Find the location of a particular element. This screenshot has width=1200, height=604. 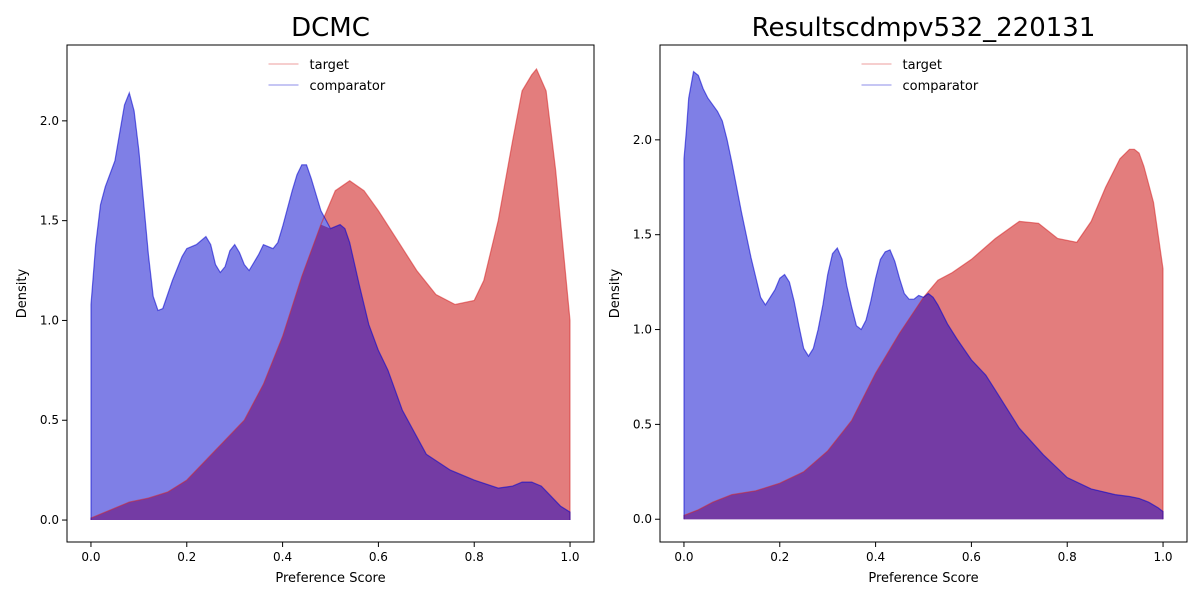

chart-title: Resultscdmpv532_220131 is located at coordinates (924, 28).